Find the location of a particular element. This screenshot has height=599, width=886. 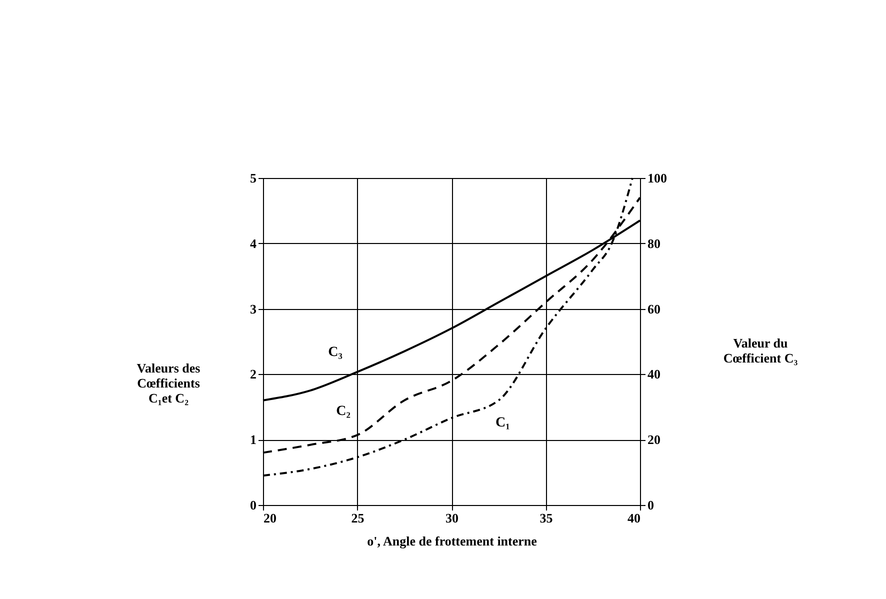

y-tick-label: 1 is located at coordinates (253, 440).